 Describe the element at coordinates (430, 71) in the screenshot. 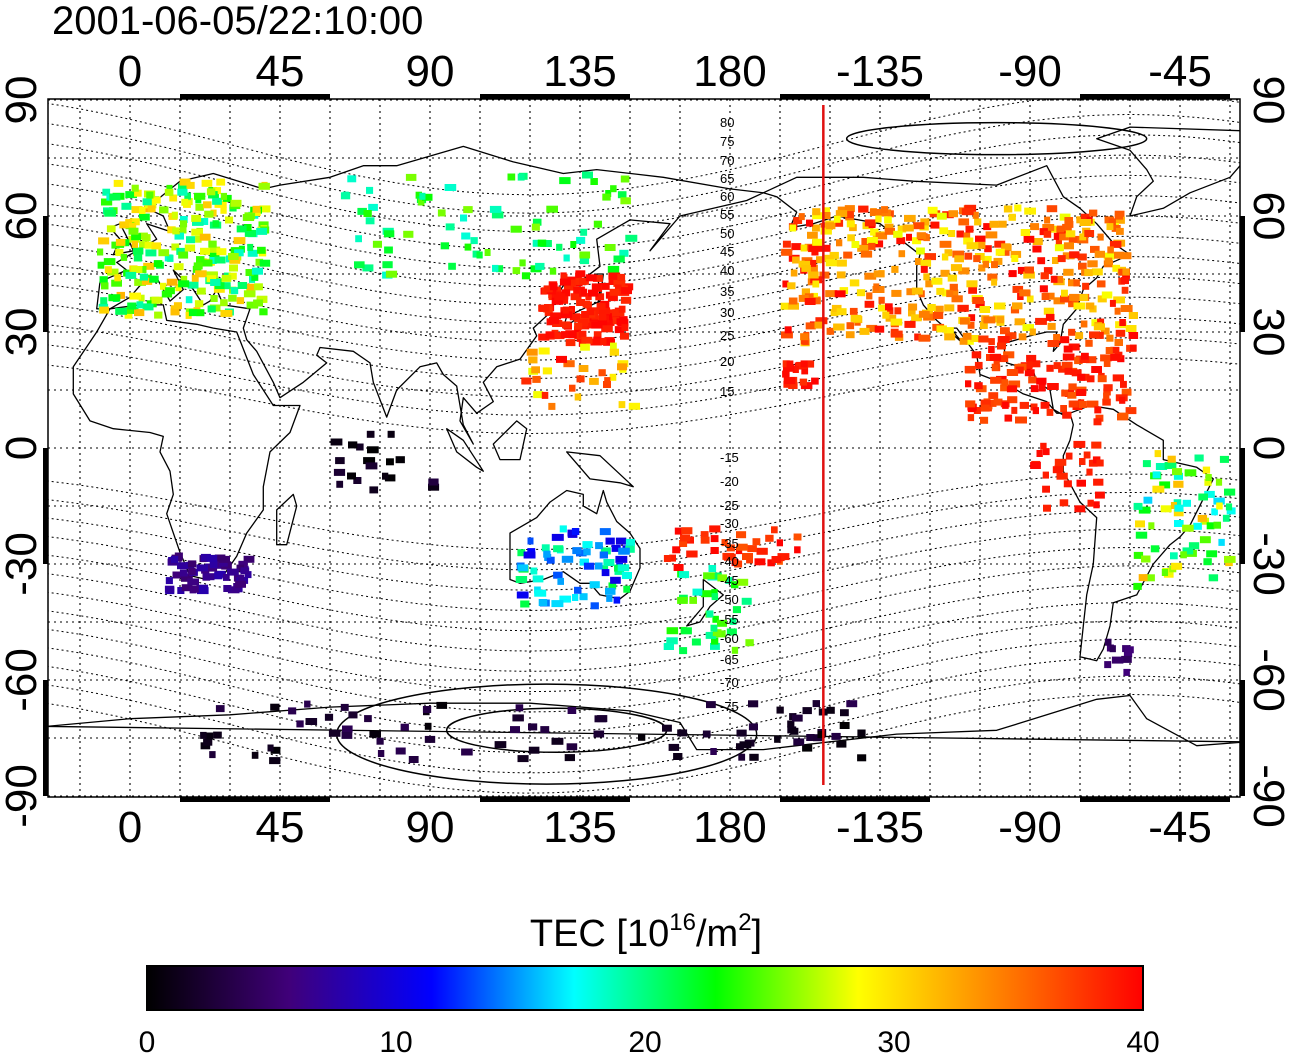

I see `lon-tick-label-top: 90` at that location.